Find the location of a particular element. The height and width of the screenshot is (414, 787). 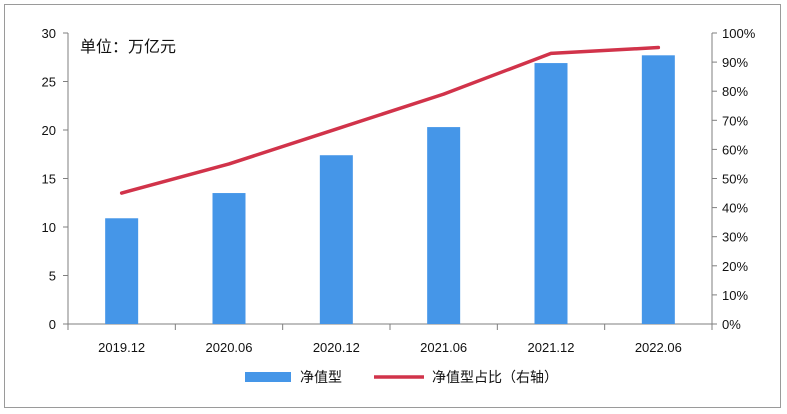

right-tick-label: 20% is located at coordinates (735, 266).